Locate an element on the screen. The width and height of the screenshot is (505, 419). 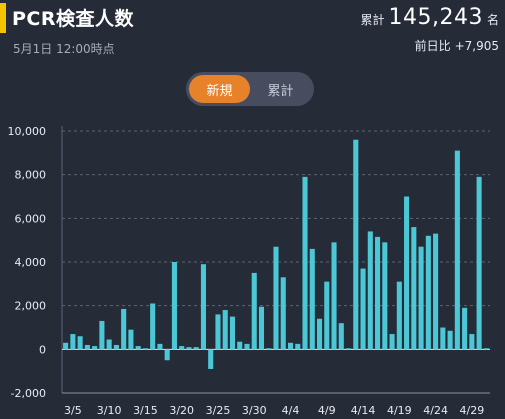
x-tick-label: 3/15 is located at coordinates (145, 410).